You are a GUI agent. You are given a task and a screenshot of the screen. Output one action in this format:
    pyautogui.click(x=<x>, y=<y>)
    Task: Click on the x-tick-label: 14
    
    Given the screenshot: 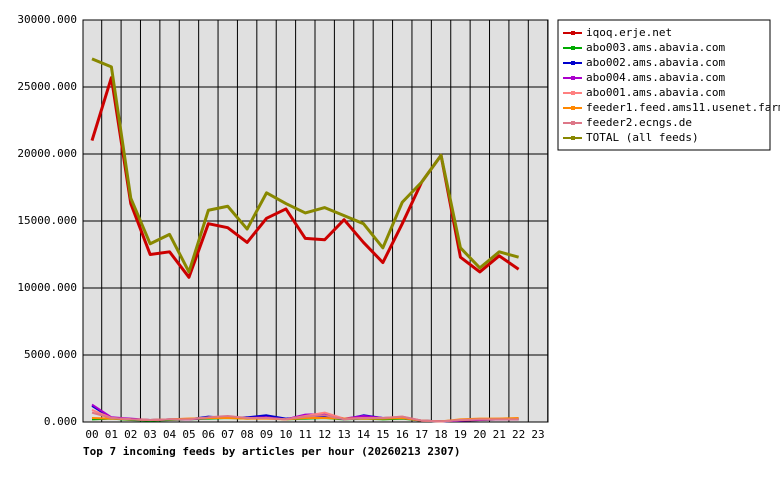 What is the action you would take?
    pyautogui.click(x=364, y=434)
    